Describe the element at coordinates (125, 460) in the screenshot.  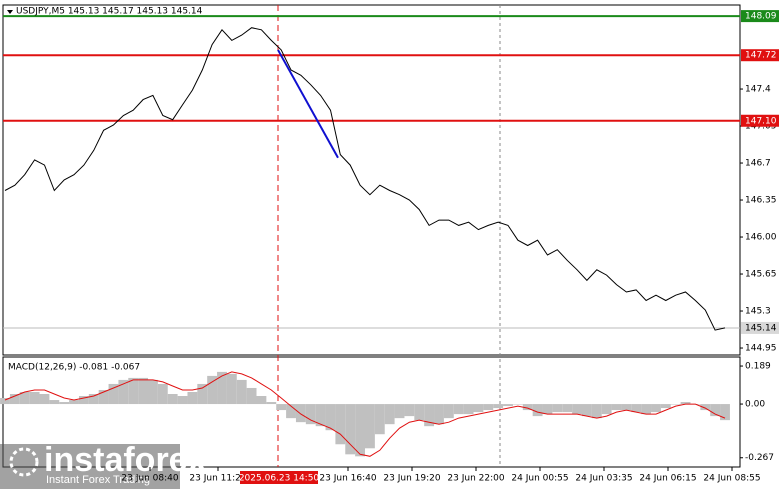
I see `brand: instaforex` at that location.